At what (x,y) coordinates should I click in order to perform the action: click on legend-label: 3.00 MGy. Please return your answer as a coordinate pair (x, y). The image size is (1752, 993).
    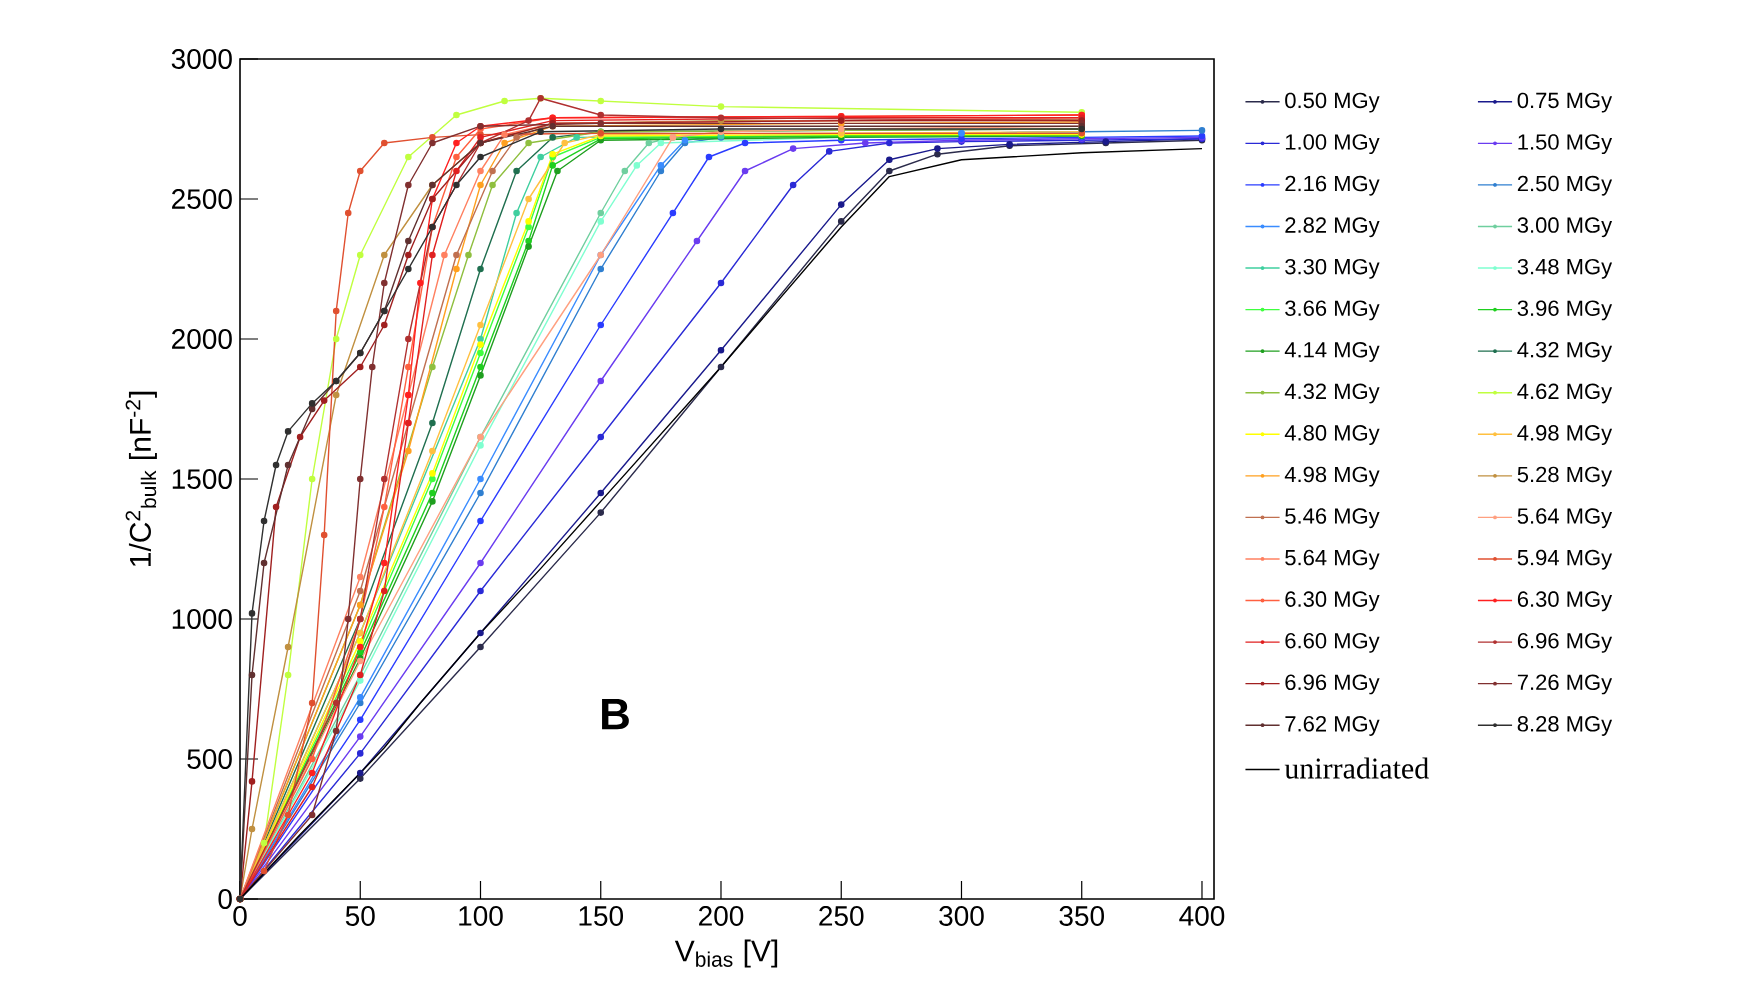
    Looking at the image, I should click on (1565, 227).